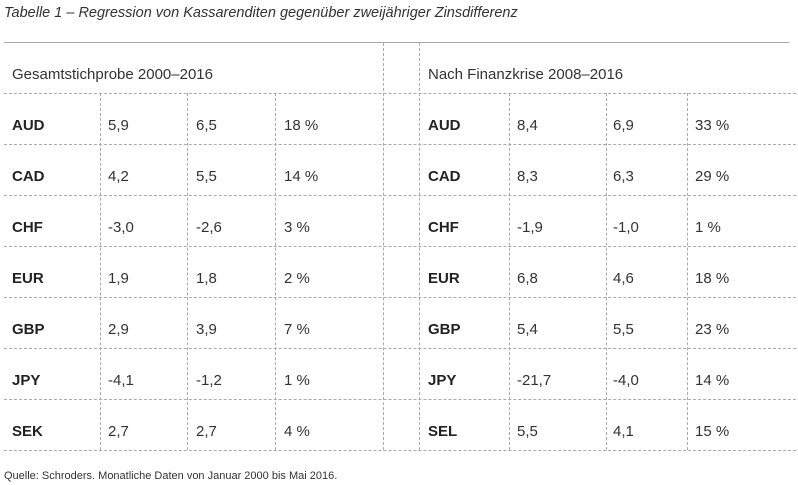 This screenshot has height=485, width=798. Describe the element at coordinates (118, 176) in the screenshot. I see `table-cell: 4,2` at that location.